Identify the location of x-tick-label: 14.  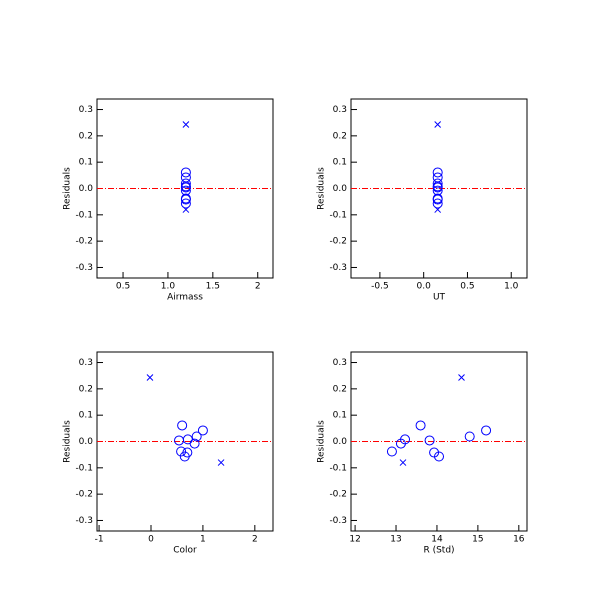
(437, 540).